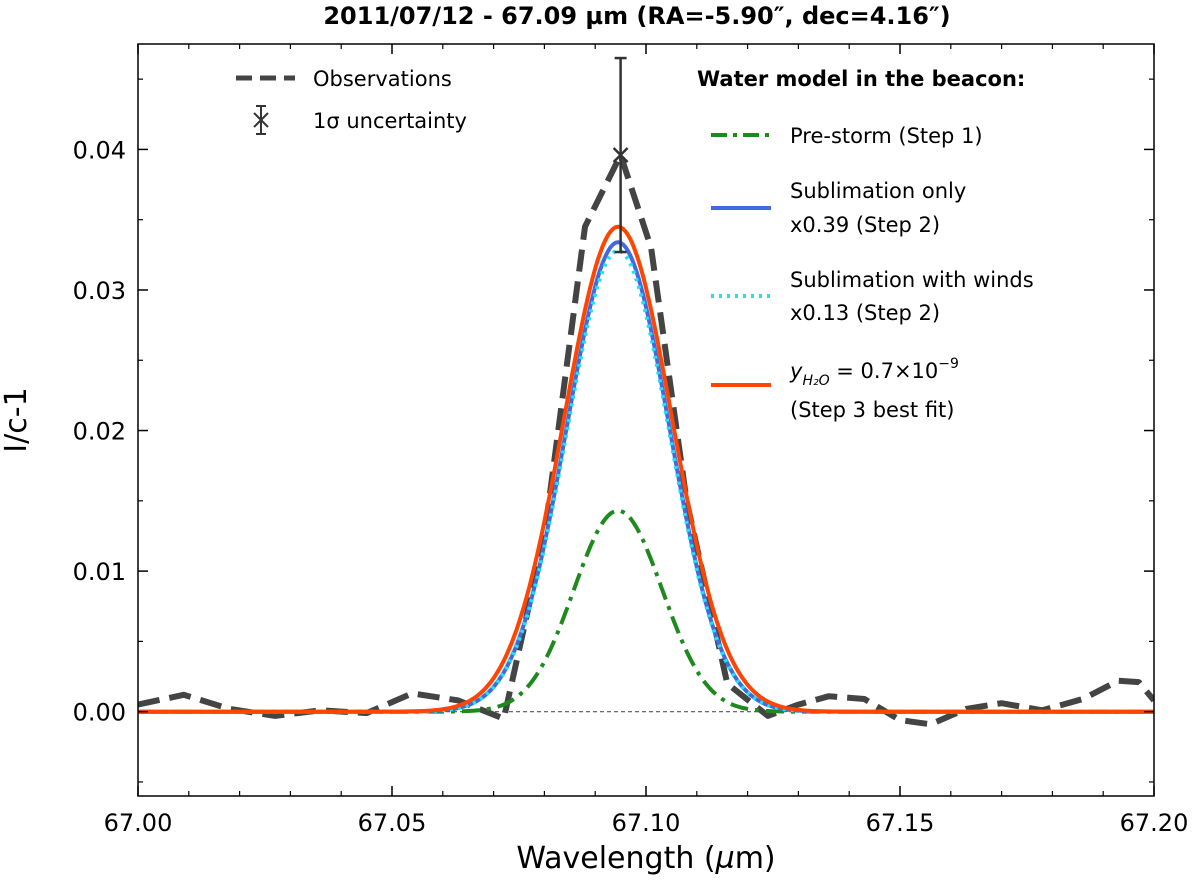 Image resolution: width=1200 pixels, height=884 pixels. I want to click on y-tick-label: 0.04, so click(99, 150).